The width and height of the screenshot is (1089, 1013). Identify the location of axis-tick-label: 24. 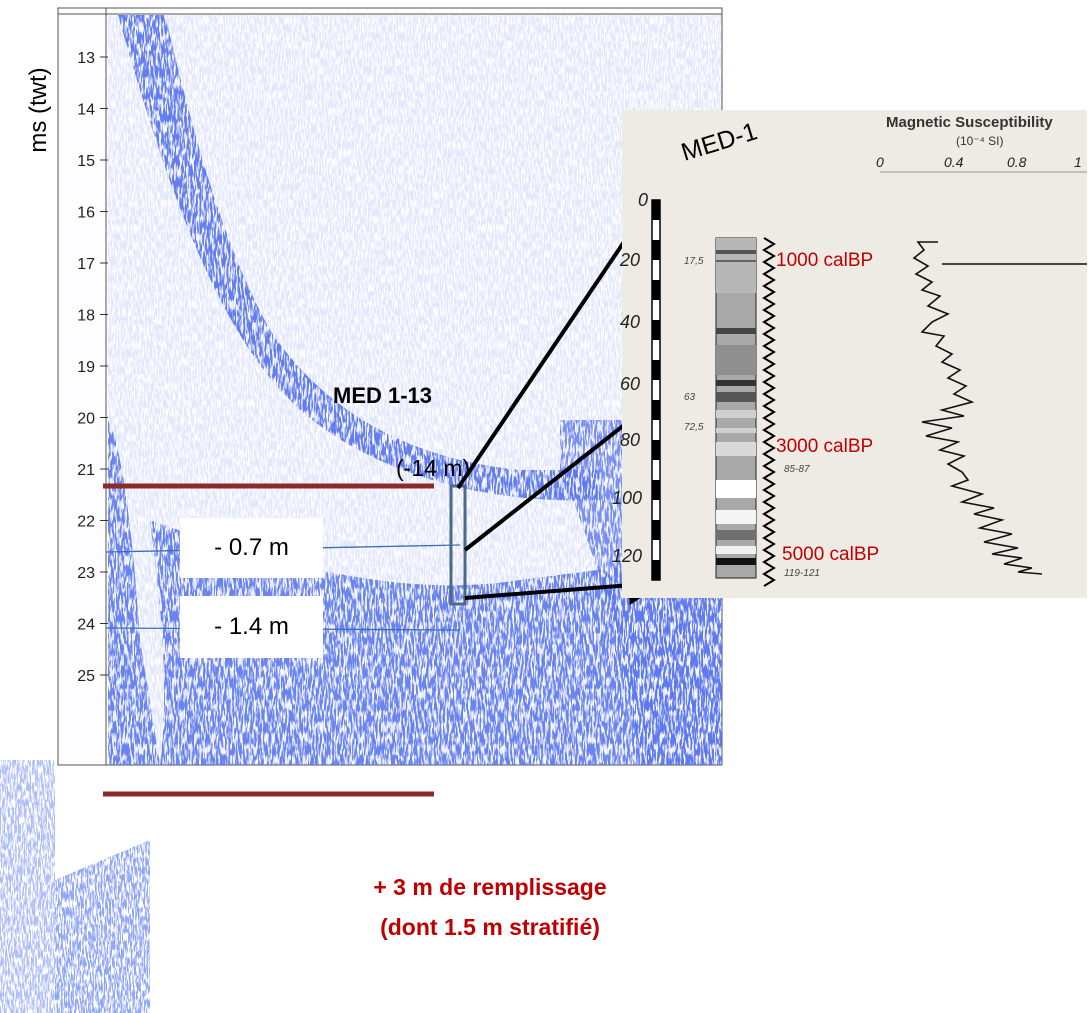
(86, 625).